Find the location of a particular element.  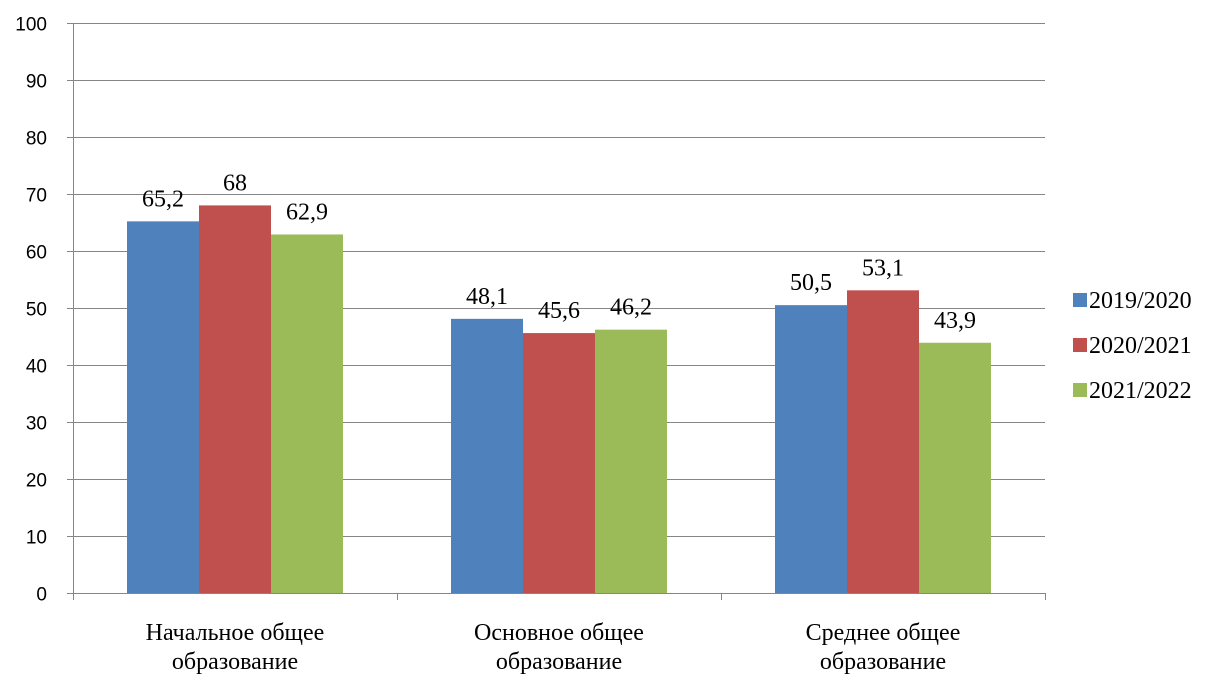

legend: 2019/2020 2020/2021 2021/2022 is located at coordinates (1132, 346).